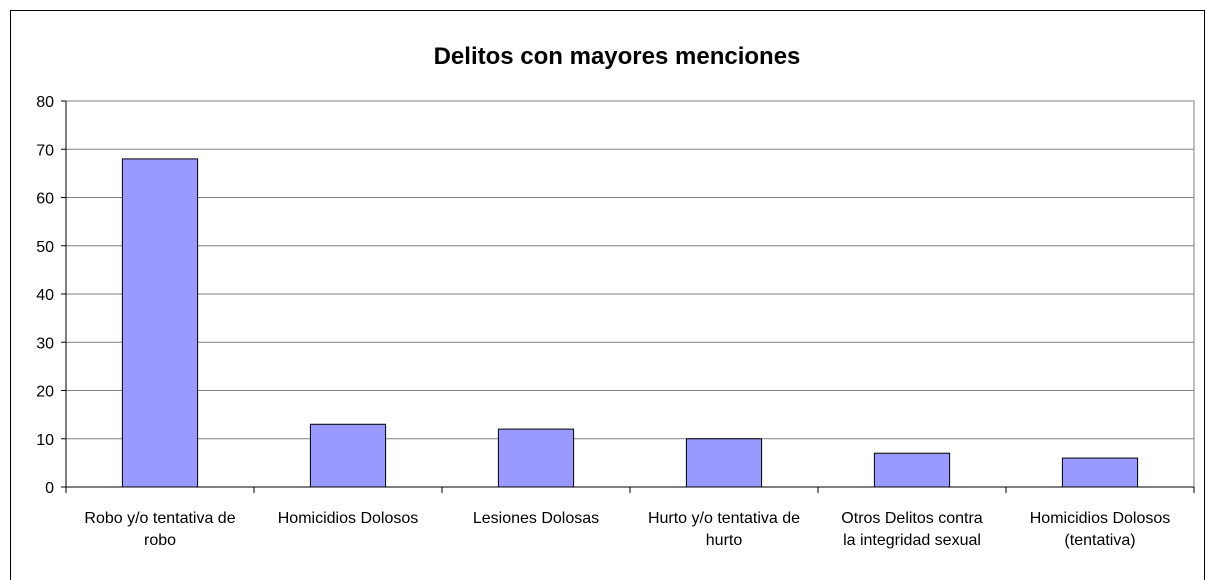 The width and height of the screenshot is (1206, 580). What do you see at coordinates (724, 540) in the screenshot?
I see `x-tick-label: hurto` at bounding box center [724, 540].